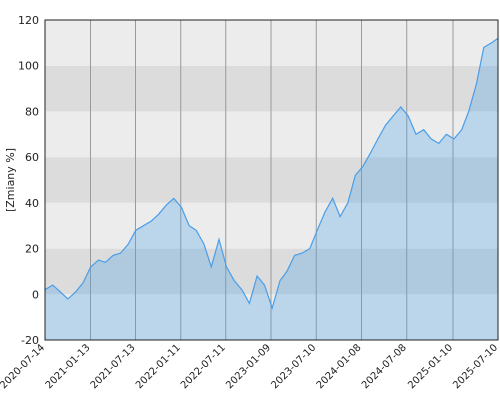 The image size is (500, 400). I want to click on x-tick-label: 2025-01-10, so click(430, 366).